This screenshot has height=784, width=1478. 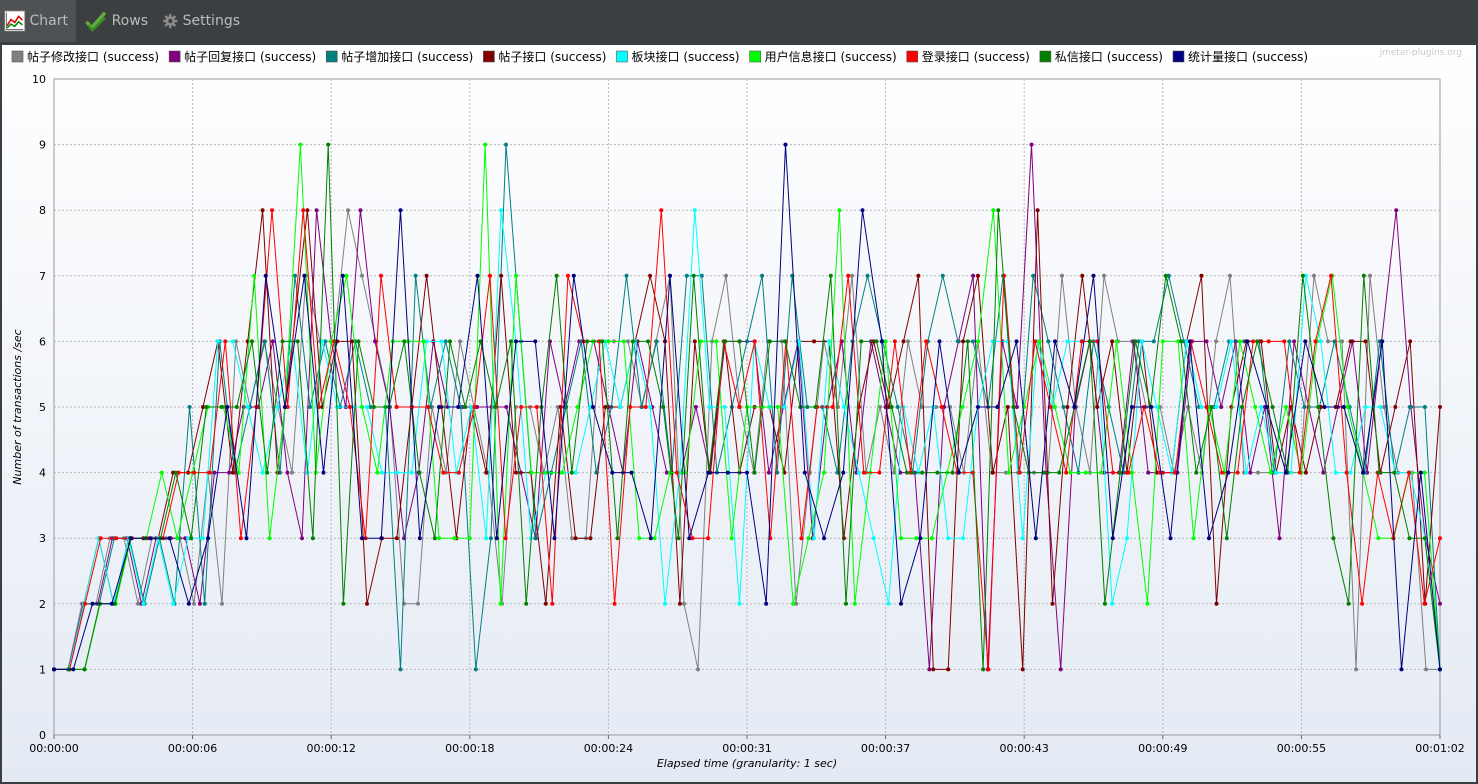 I want to click on legend-item: 用户信息接口 (success), so click(x=823, y=56).